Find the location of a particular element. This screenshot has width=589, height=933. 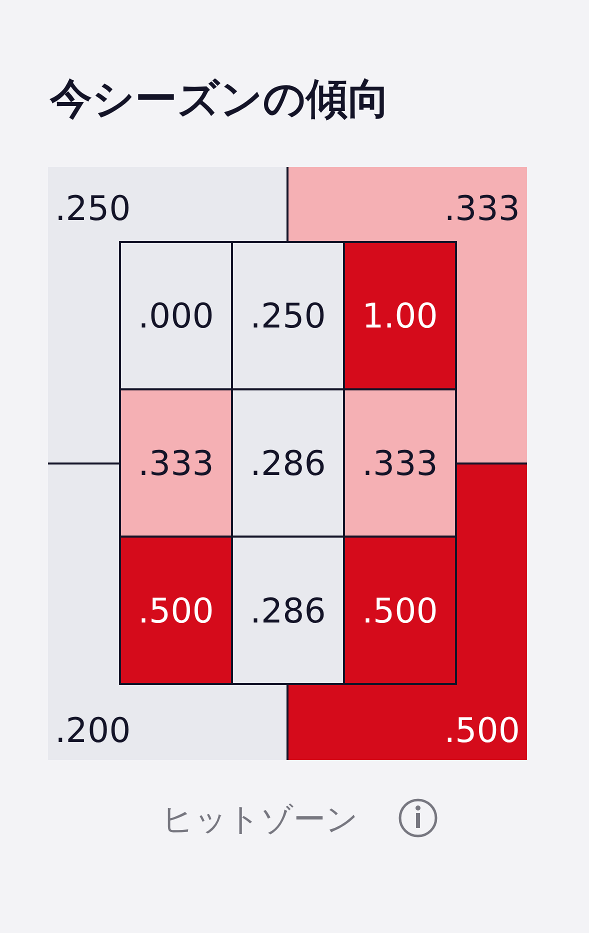

data-label: 1.00 is located at coordinates (400, 316).